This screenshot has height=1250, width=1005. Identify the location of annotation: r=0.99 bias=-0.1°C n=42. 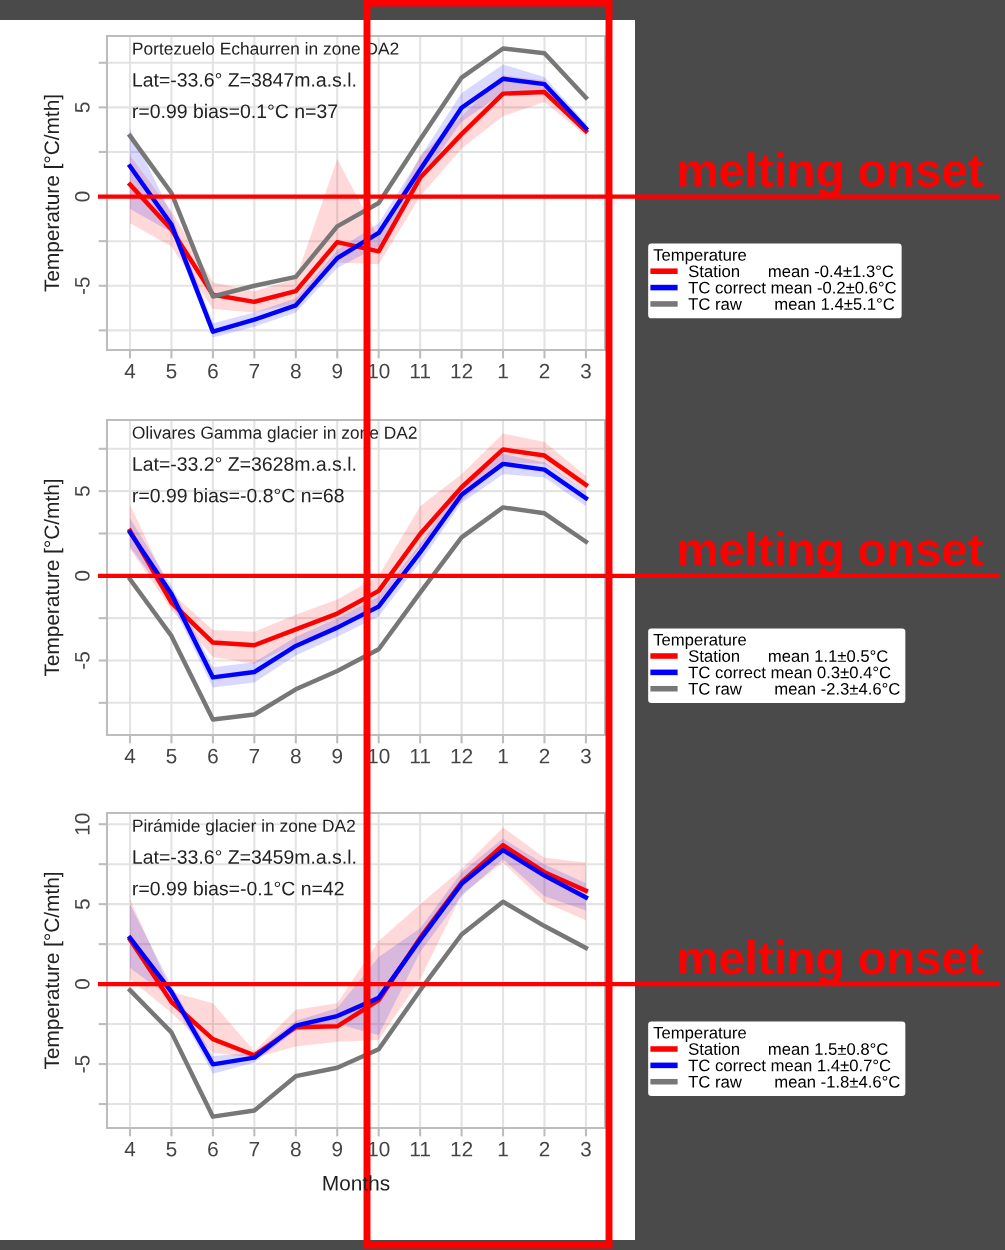
(238, 888).